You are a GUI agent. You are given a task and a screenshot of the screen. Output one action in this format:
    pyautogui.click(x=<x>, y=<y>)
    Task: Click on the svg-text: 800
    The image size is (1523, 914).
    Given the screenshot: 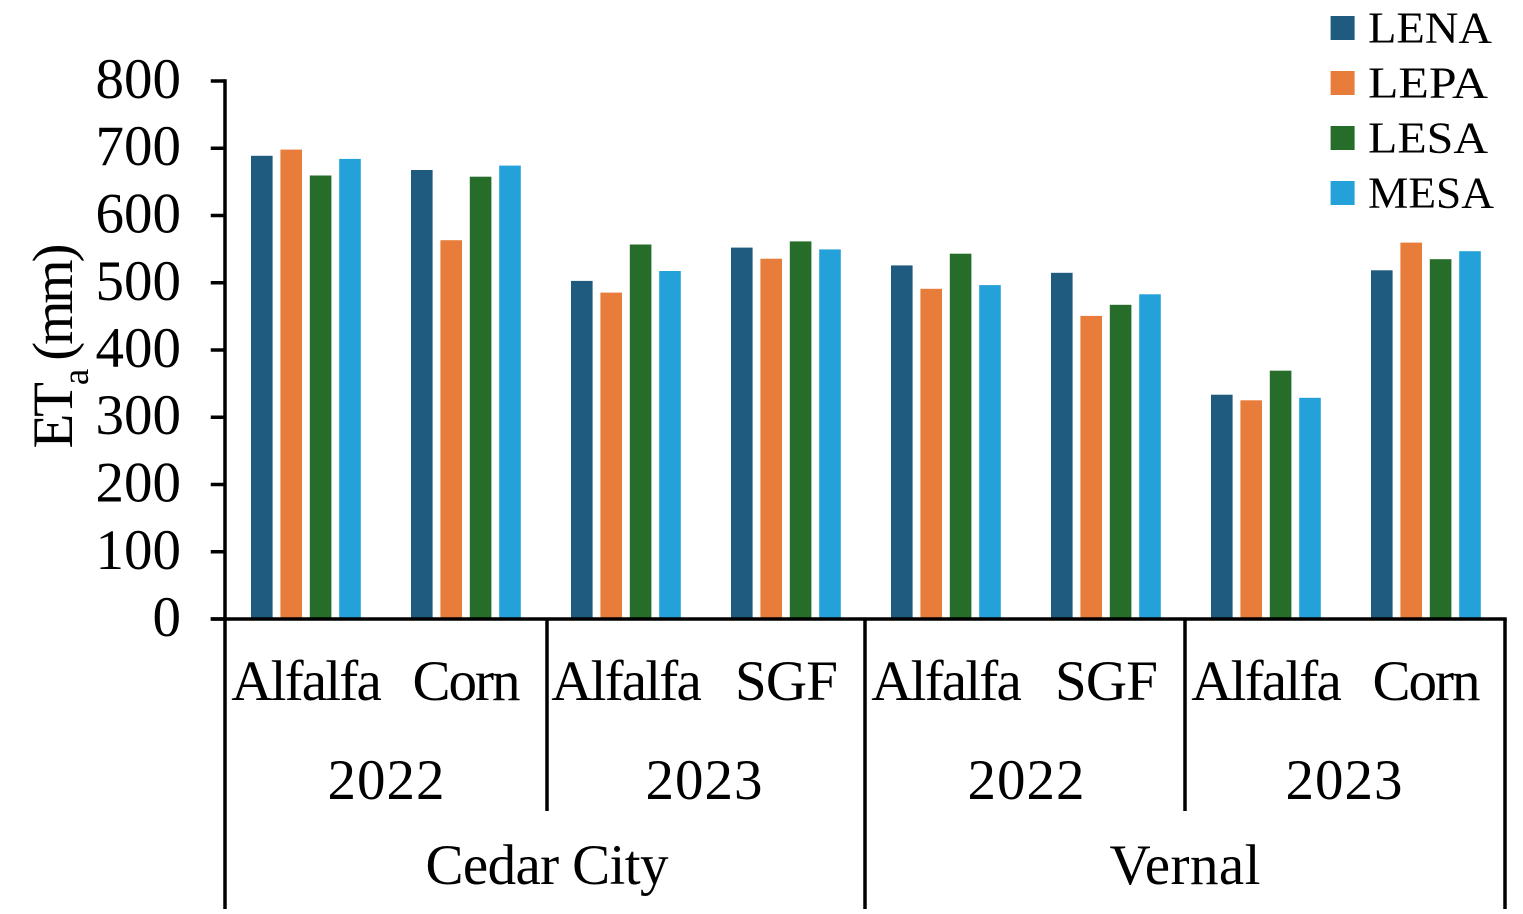 What is the action you would take?
    pyautogui.click(x=139, y=79)
    